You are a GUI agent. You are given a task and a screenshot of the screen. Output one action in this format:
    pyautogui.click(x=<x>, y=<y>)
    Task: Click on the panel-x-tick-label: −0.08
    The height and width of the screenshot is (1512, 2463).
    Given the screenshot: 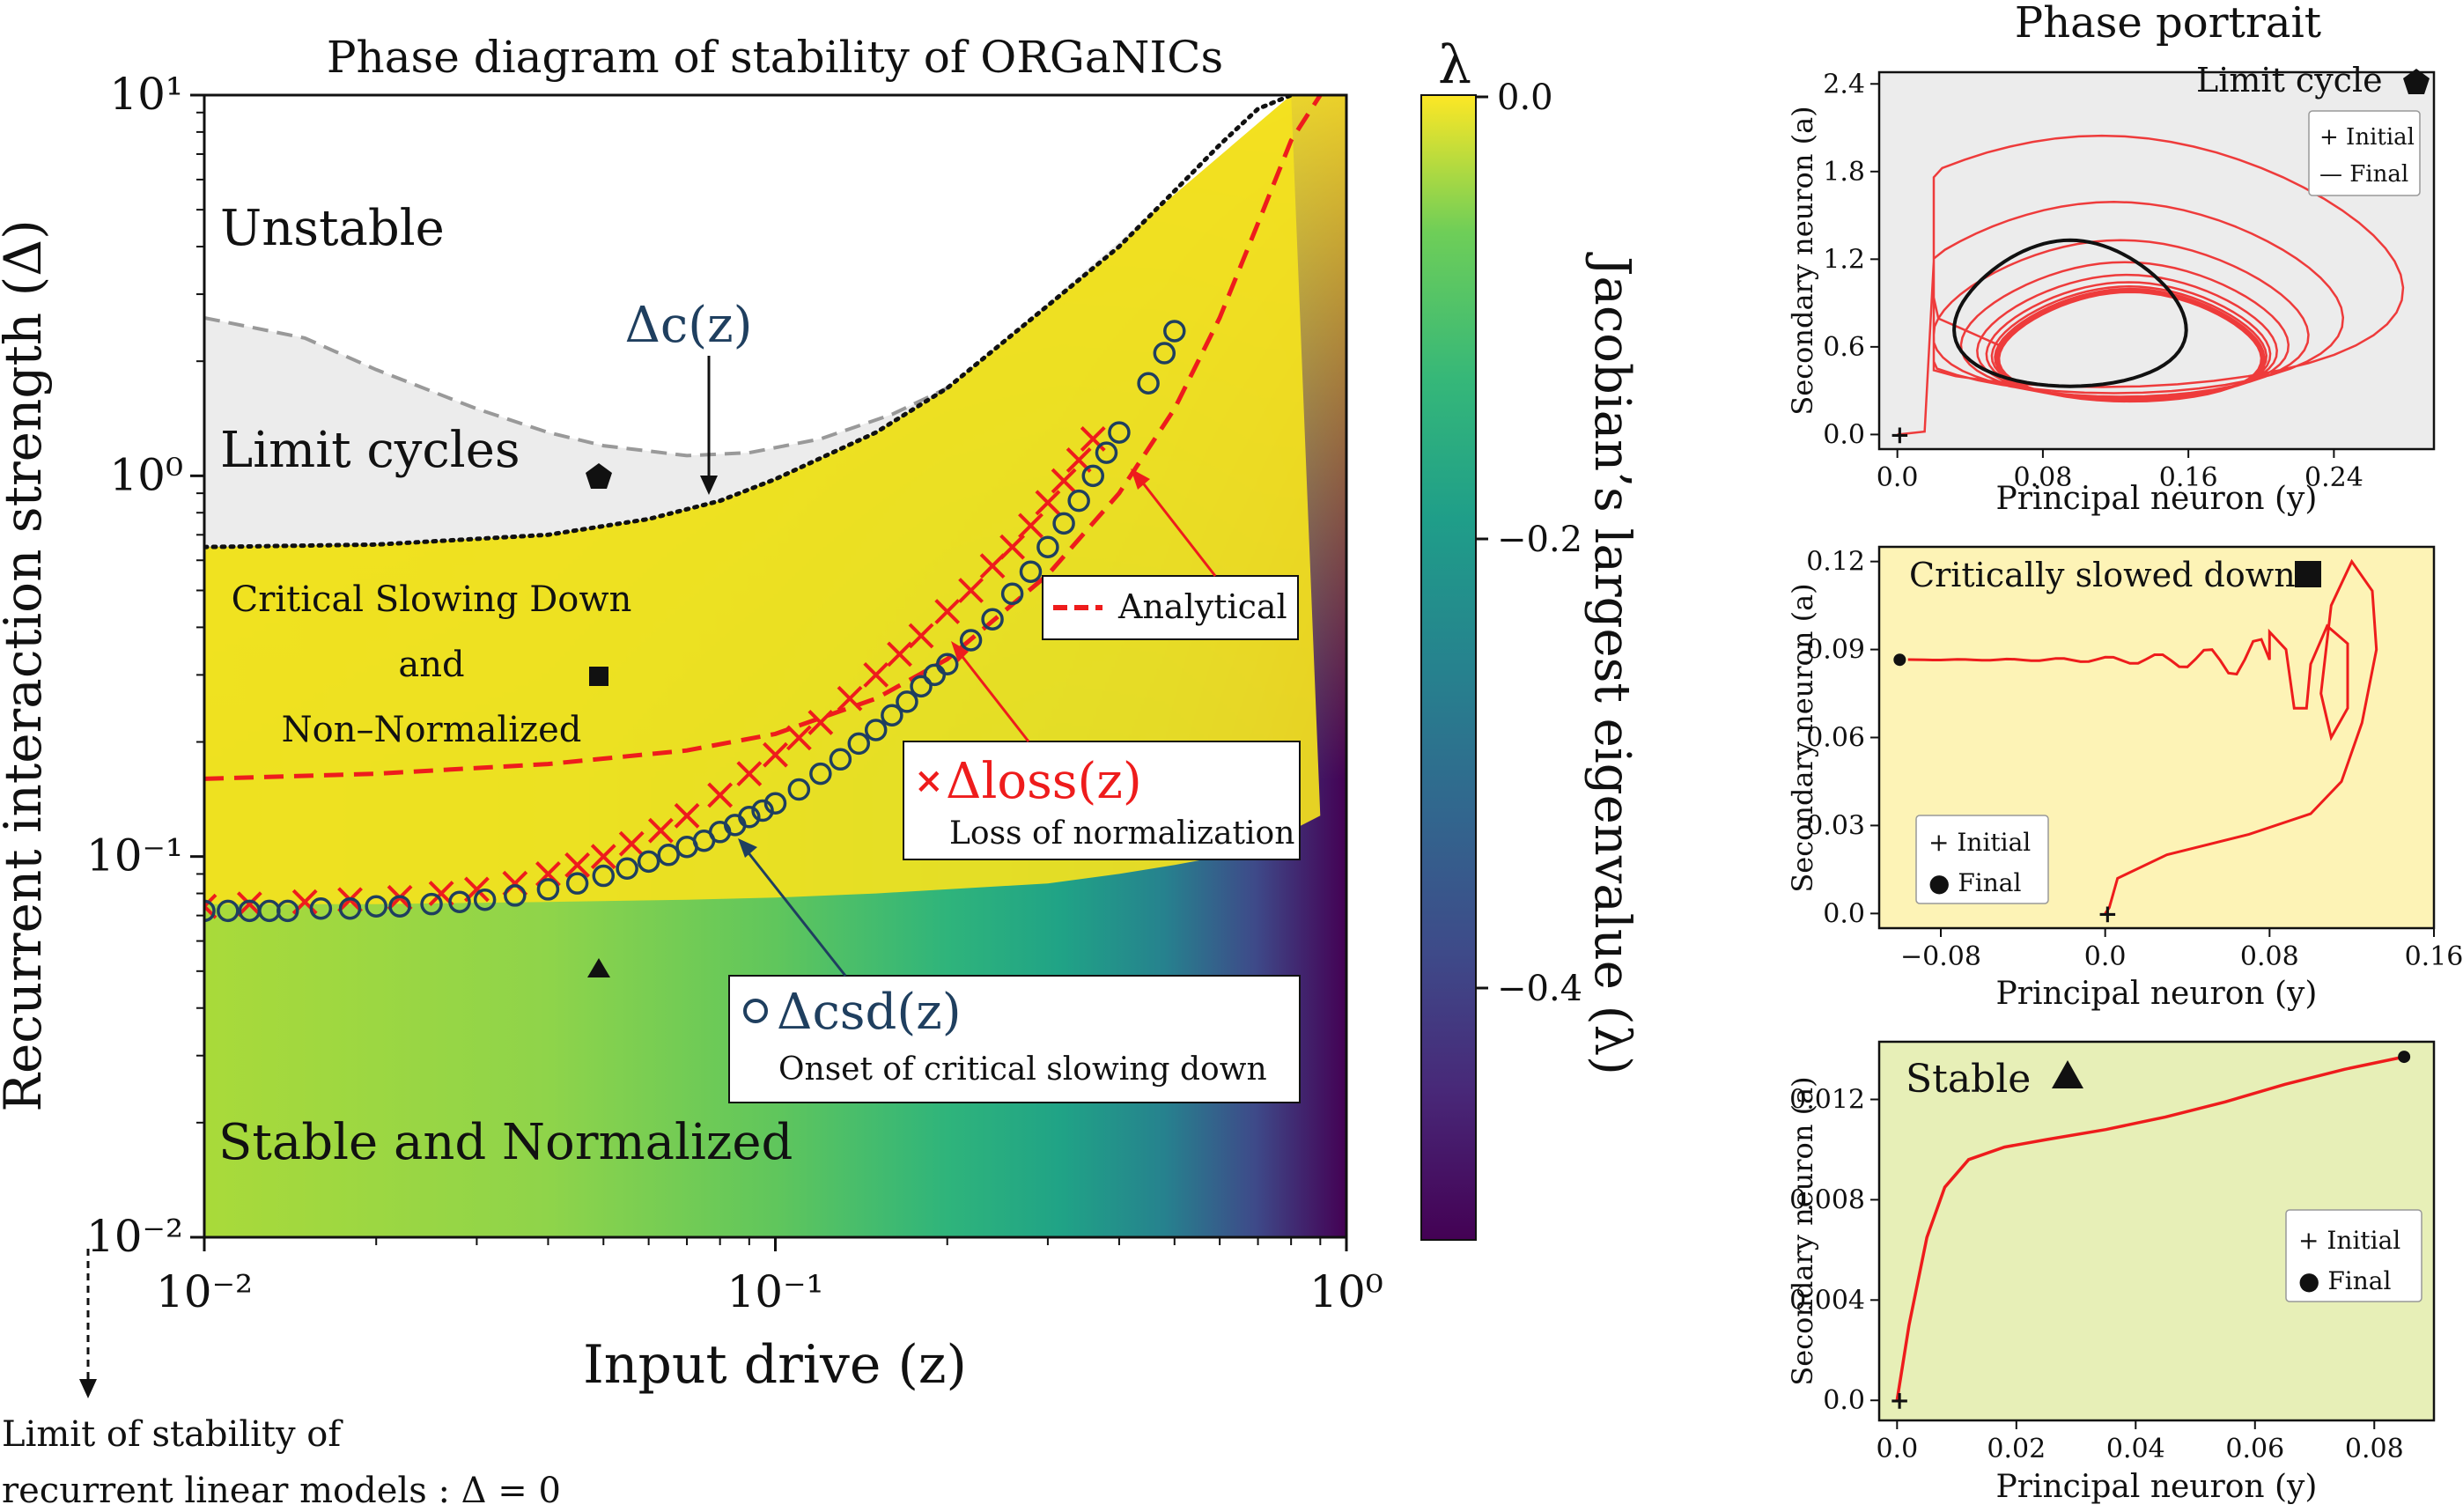 What is the action you would take?
    pyautogui.click(x=1940, y=956)
    